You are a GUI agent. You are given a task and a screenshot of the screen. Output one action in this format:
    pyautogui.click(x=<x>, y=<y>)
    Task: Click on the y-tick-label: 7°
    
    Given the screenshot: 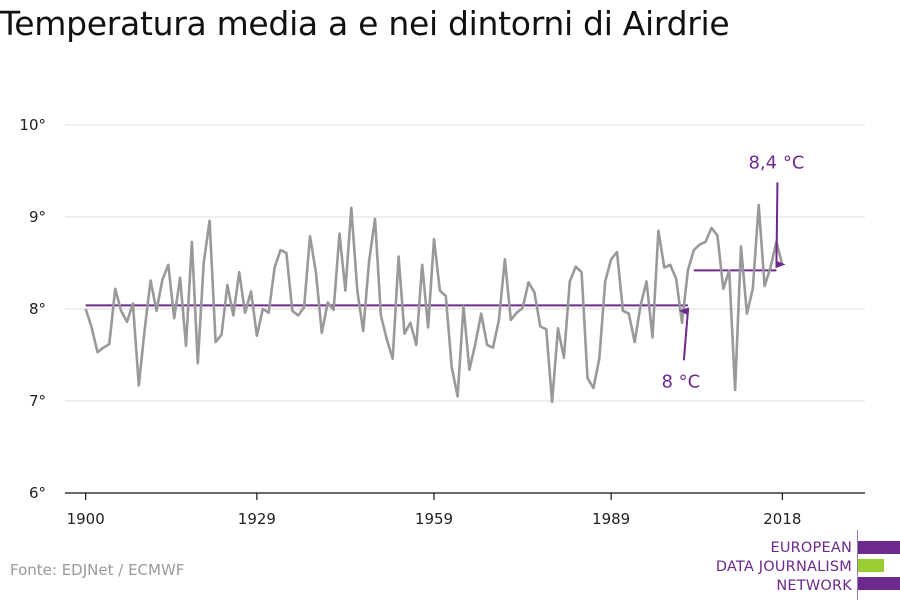 What is the action you would take?
    pyautogui.click(x=37, y=401)
    